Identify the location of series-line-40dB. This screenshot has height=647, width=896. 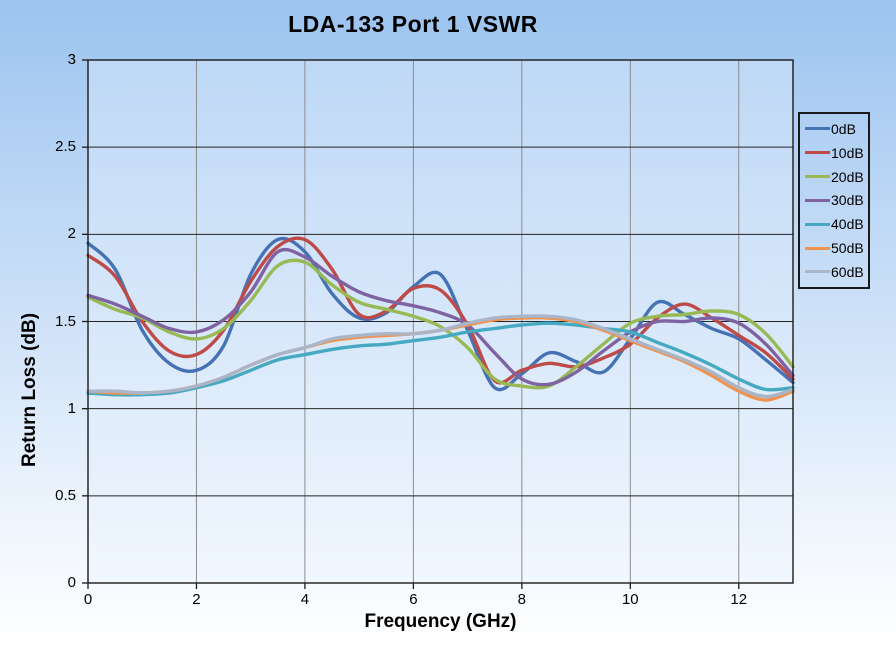
(440, 359).